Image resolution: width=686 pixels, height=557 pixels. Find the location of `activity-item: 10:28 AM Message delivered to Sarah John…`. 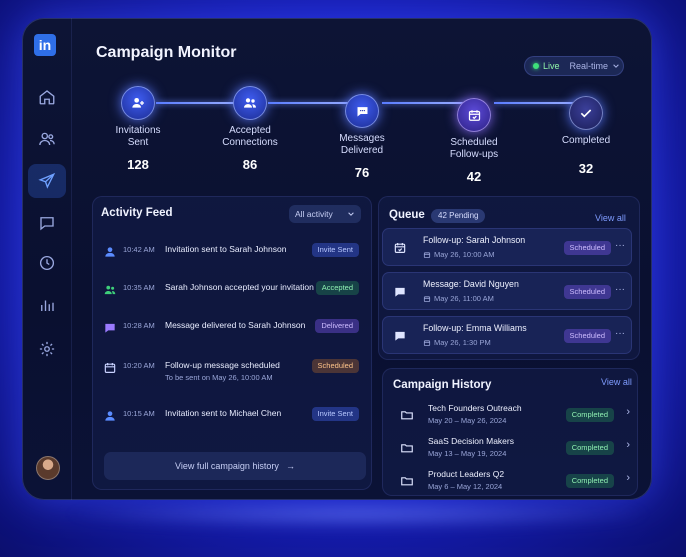

activity-item: 10:28 AM Message delivered to Sarah John… is located at coordinates (230, 331).